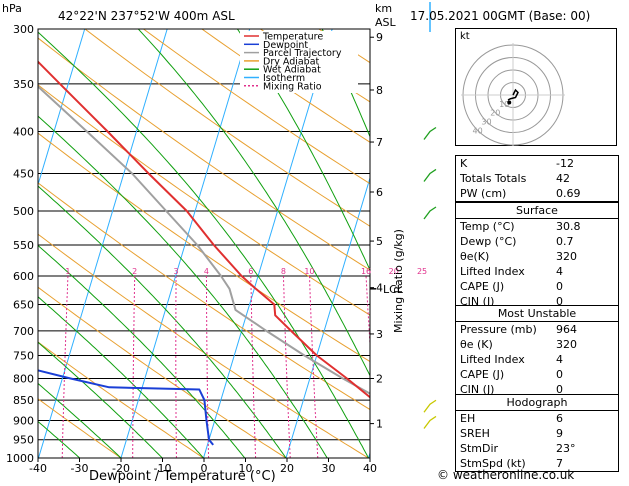 The width and height of the screenshot is (629, 486). Describe the element at coordinates (206, 271) in the screenshot. I see `mixing-ratio-label: 4` at that location.